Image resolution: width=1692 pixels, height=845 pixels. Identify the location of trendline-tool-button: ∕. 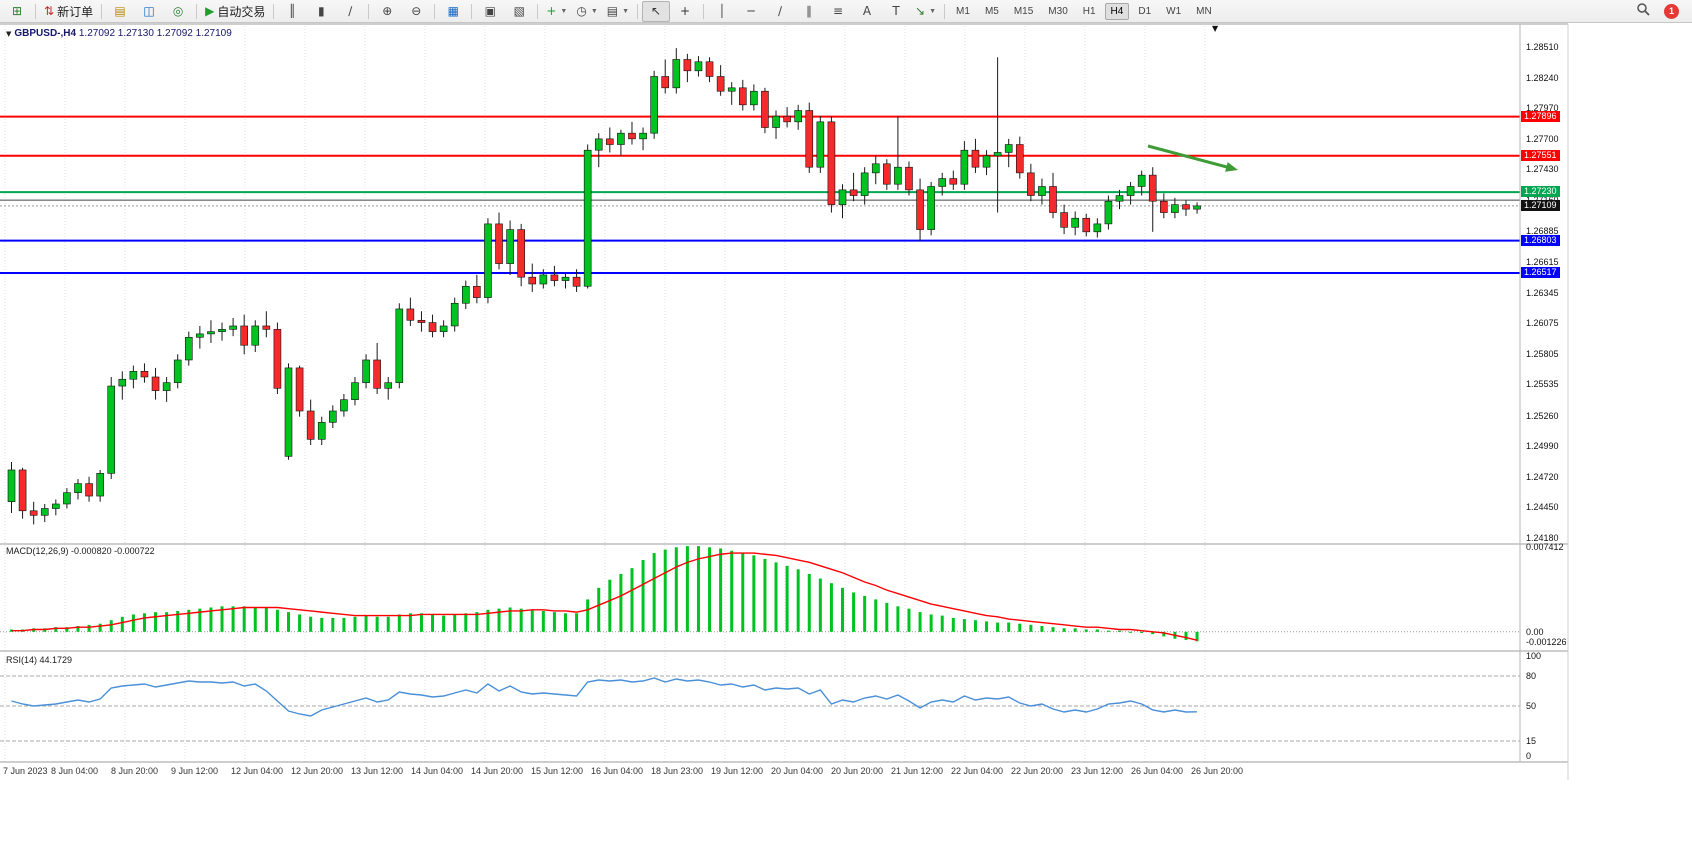
(780, 11).